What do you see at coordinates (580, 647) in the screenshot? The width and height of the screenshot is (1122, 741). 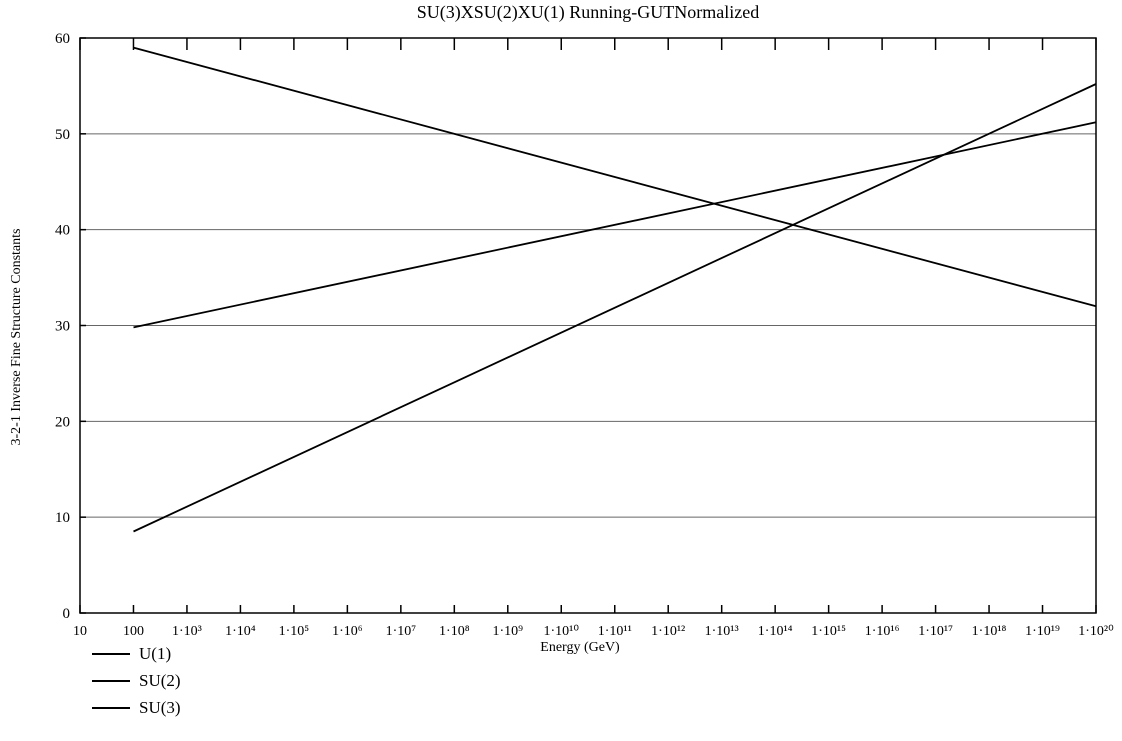 I see `x-axis-label: Energy (GeV)` at bounding box center [580, 647].